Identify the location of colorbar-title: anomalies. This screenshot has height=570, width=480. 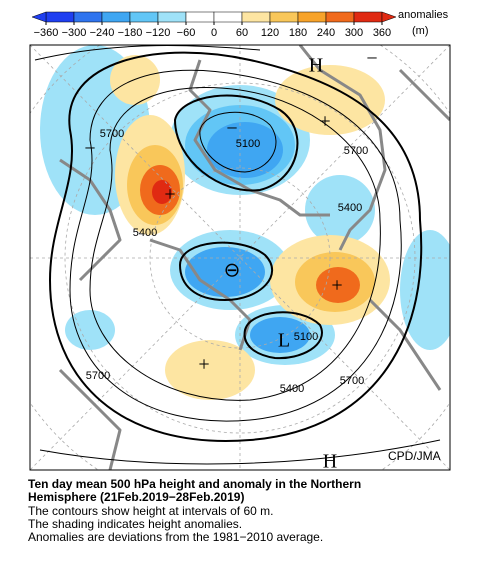
(423, 15).